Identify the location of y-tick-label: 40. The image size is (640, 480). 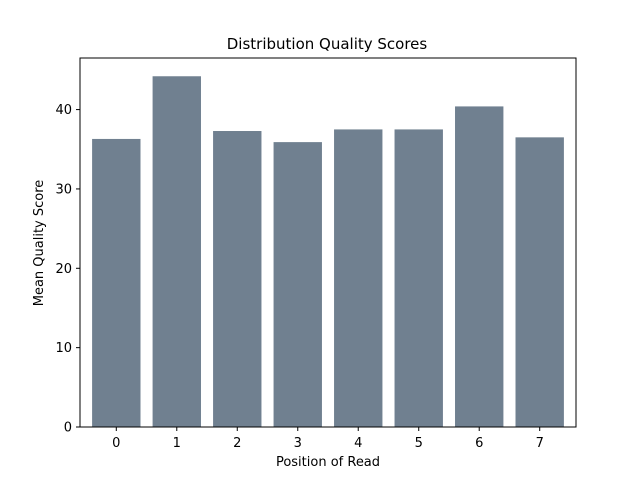
(63, 110).